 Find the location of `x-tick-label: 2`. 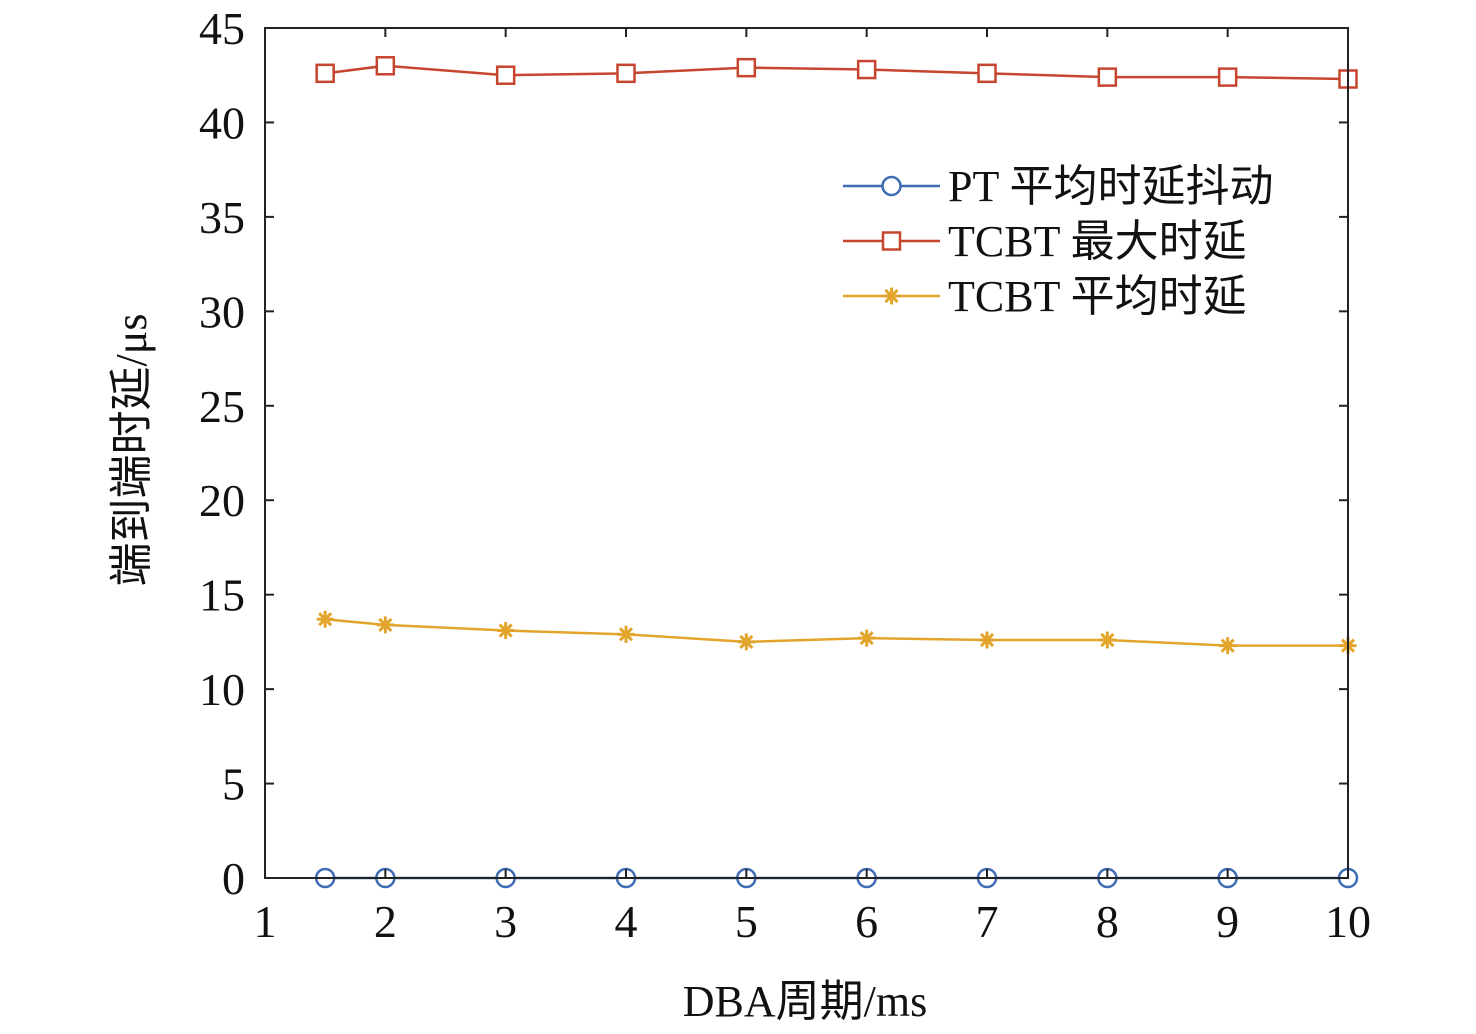

x-tick-label: 2 is located at coordinates (385, 921).